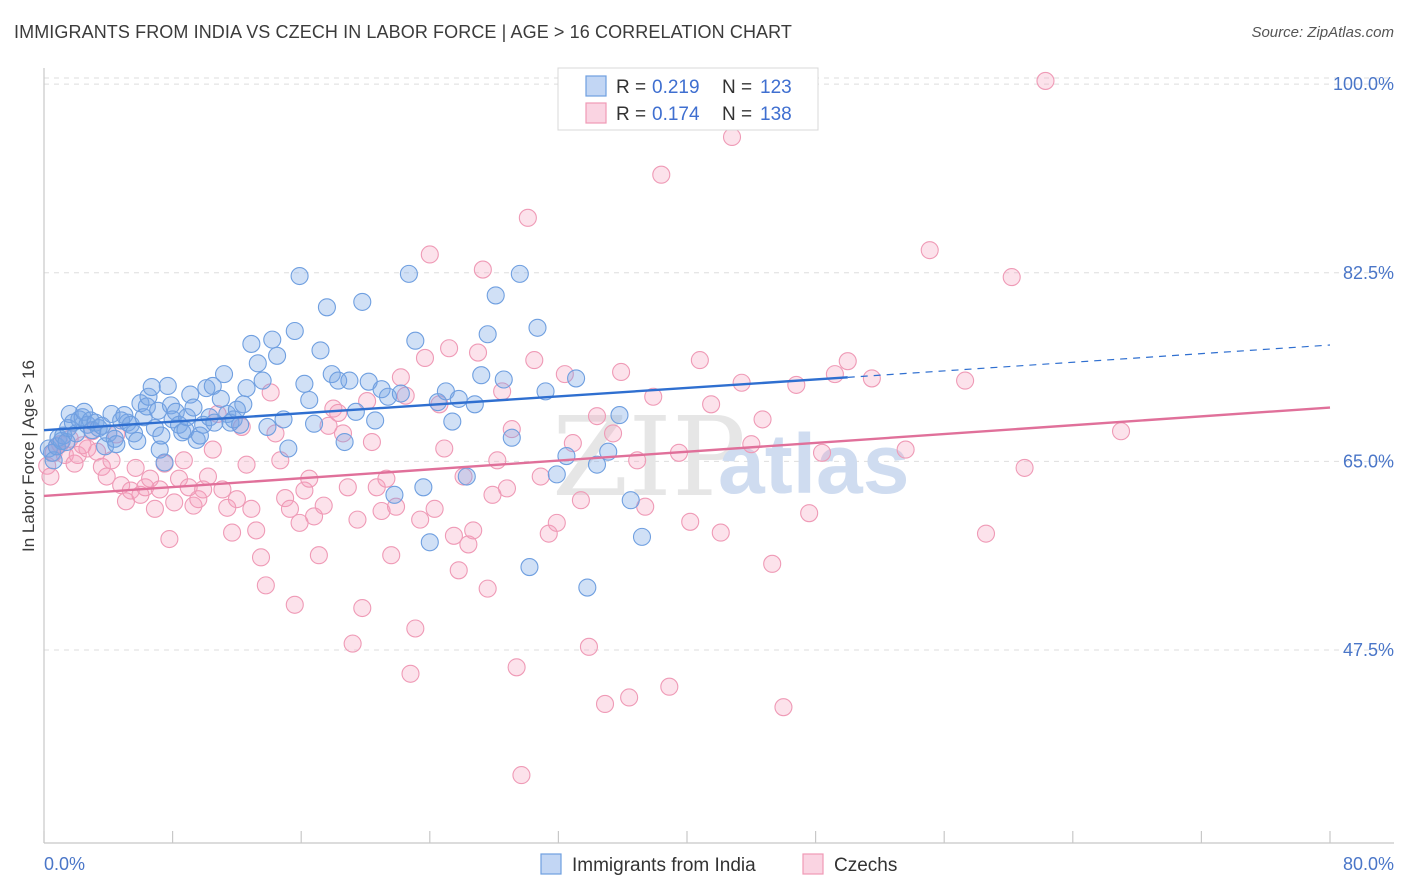  I want to click on series-legend: Immigrants from India Czechs, so click(718, 864).